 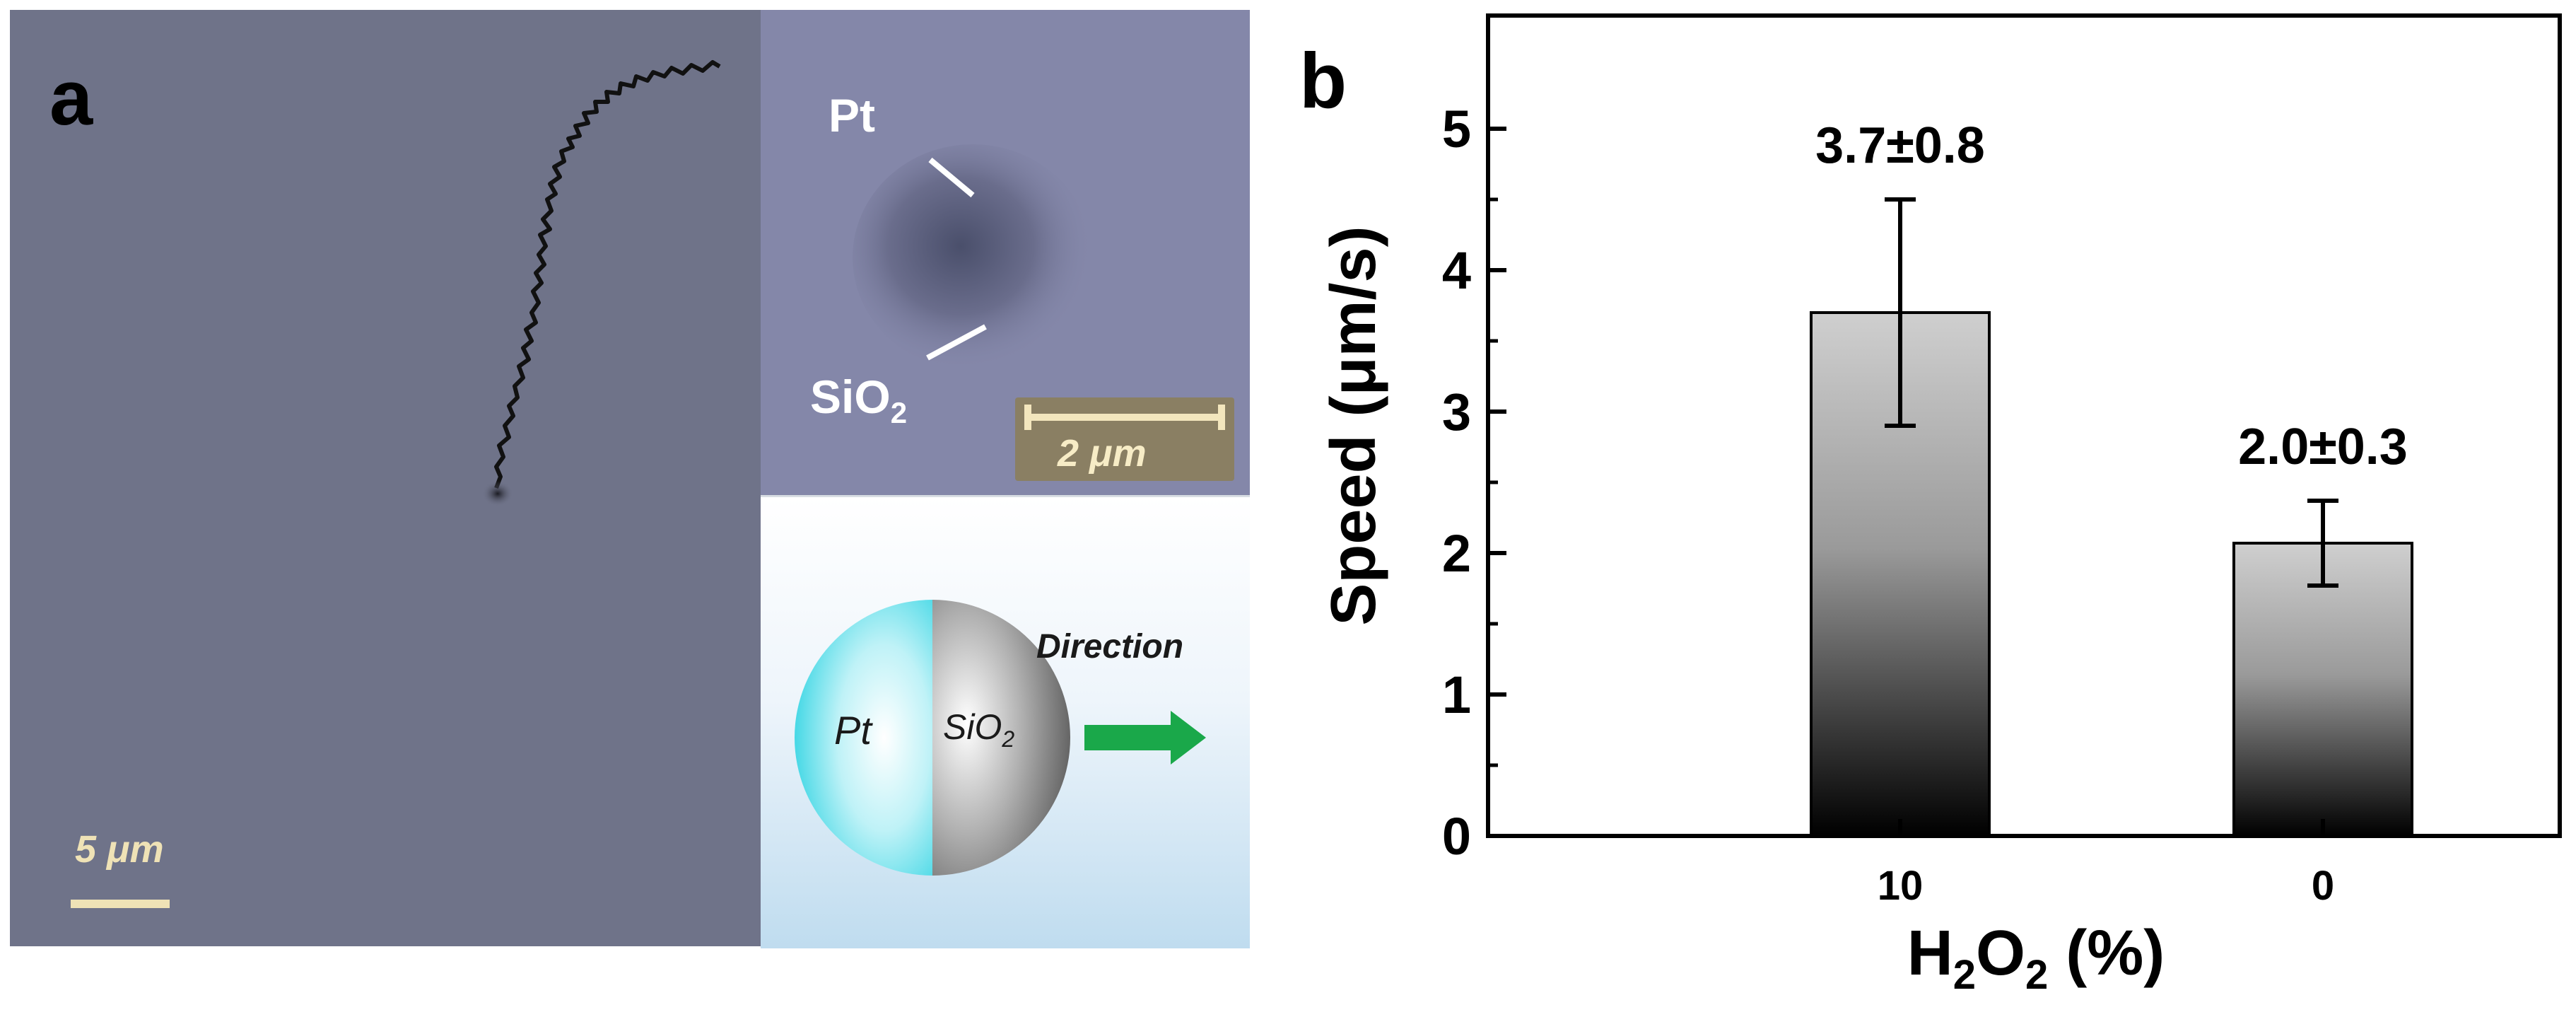 I want to click on janus-schematic: Pt SiO2 Direction, so click(x=1006, y=721).